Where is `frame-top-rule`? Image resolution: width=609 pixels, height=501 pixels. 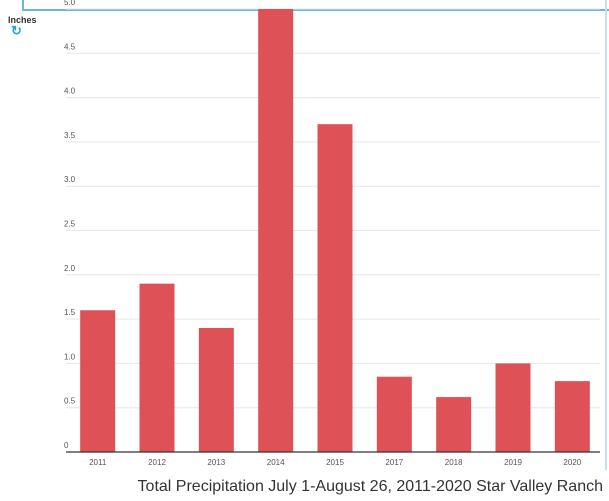
frame-top-rule is located at coordinates (315, 10).